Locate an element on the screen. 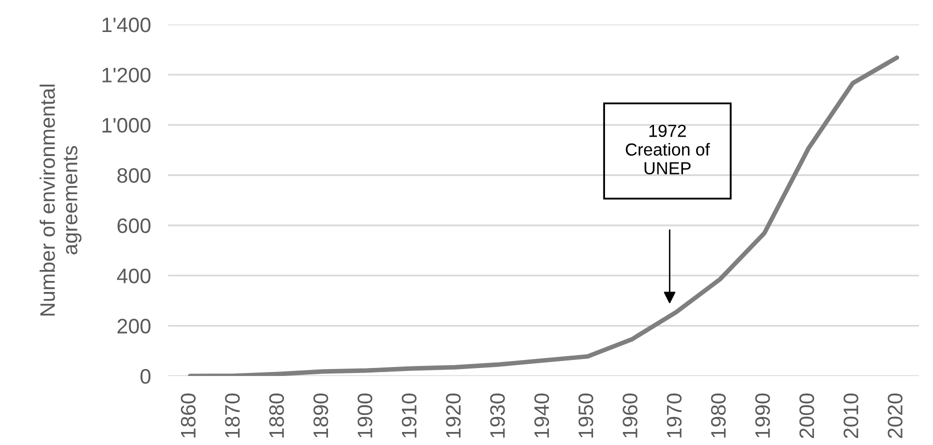  y-tick-label: 600 is located at coordinates (134, 226).